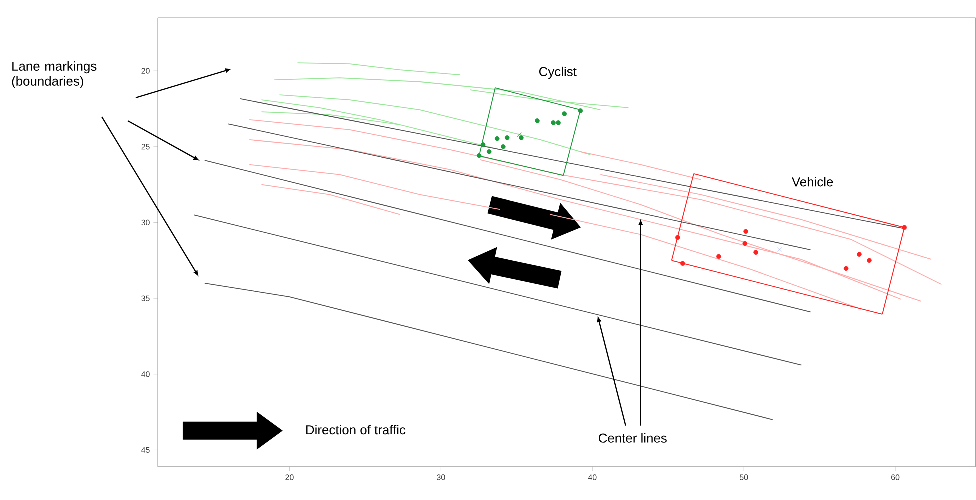 The image size is (976, 500). What do you see at coordinates (632, 438) in the screenshot?
I see `annotation: Center lines` at bounding box center [632, 438].